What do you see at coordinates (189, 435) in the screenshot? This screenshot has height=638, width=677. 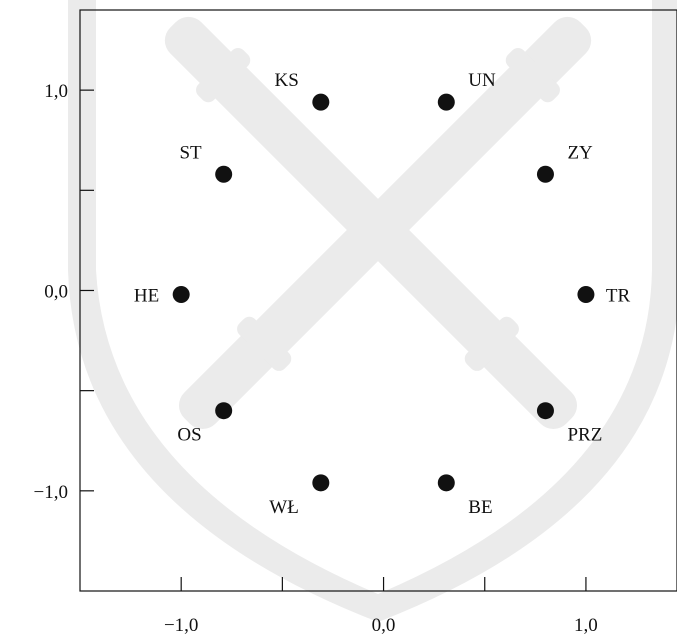 I see `point-label: OS` at bounding box center [189, 435].